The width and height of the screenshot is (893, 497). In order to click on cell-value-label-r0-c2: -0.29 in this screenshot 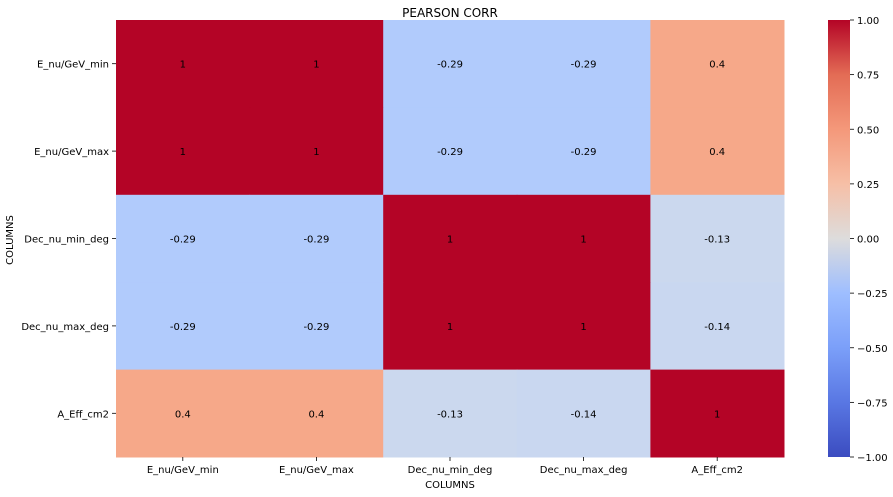, I will do `click(450, 65)`.